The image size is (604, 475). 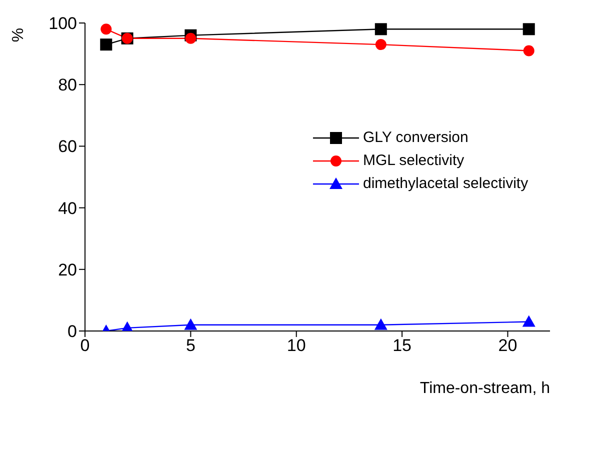 What do you see at coordinates (402, 346) in the screenshot?
I see `x-tick-label: 15` at bounding box center [402, 346].